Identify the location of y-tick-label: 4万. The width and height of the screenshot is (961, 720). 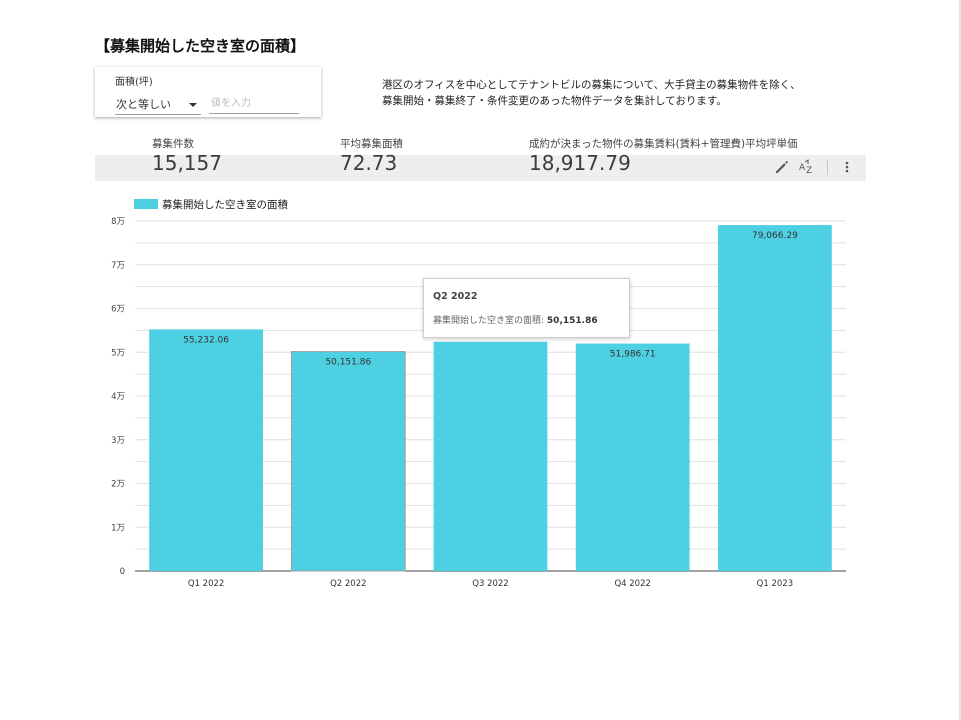
(118, 397).